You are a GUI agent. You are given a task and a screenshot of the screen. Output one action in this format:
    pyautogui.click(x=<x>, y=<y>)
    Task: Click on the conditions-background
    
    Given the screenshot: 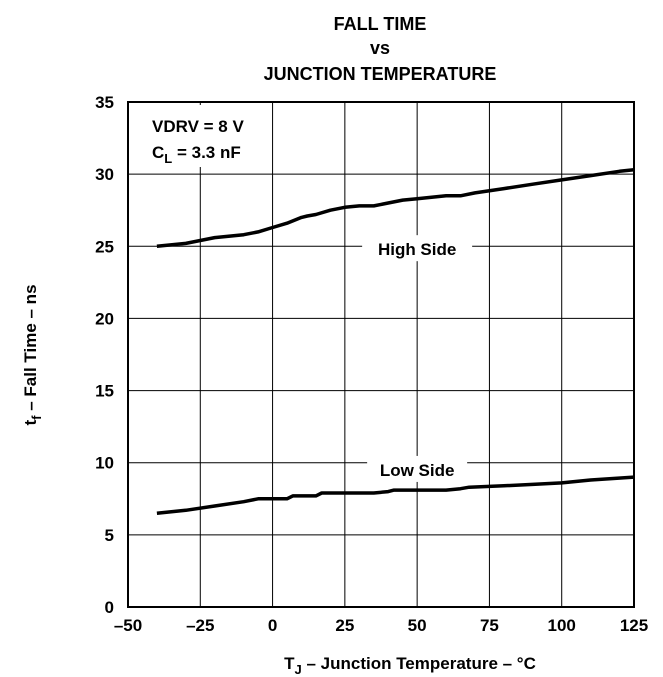 What is the action you would take?
    pyautogui.click(x=200, y=136)
    